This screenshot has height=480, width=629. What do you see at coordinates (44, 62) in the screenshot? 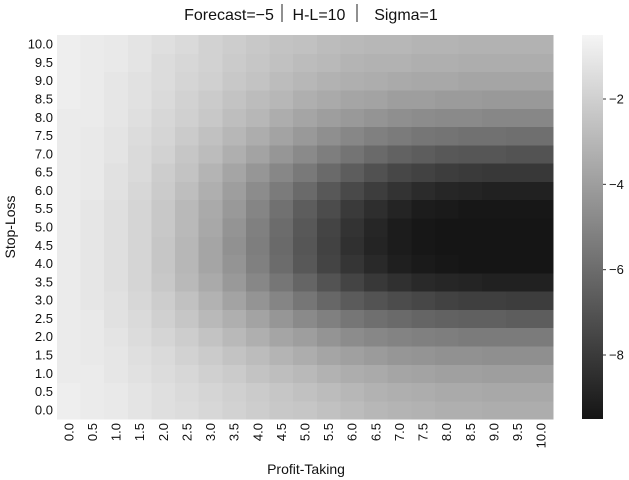
I see `y-tick-label: 9.5` at bounding box center [44, 62].